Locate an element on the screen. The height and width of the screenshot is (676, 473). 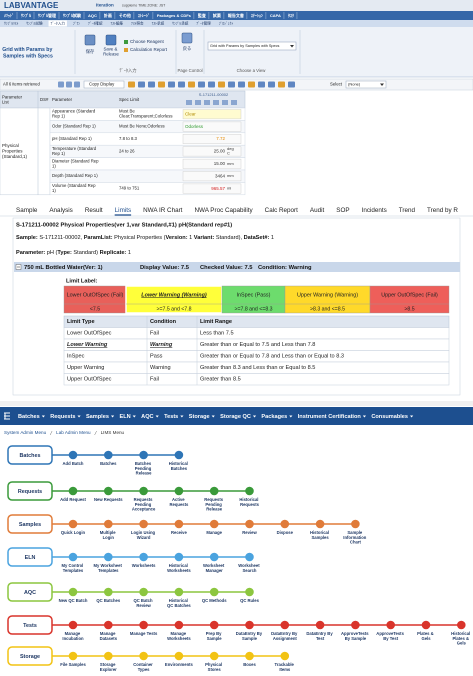
detail-tab: Analysis is located at coordinates (60, 210).